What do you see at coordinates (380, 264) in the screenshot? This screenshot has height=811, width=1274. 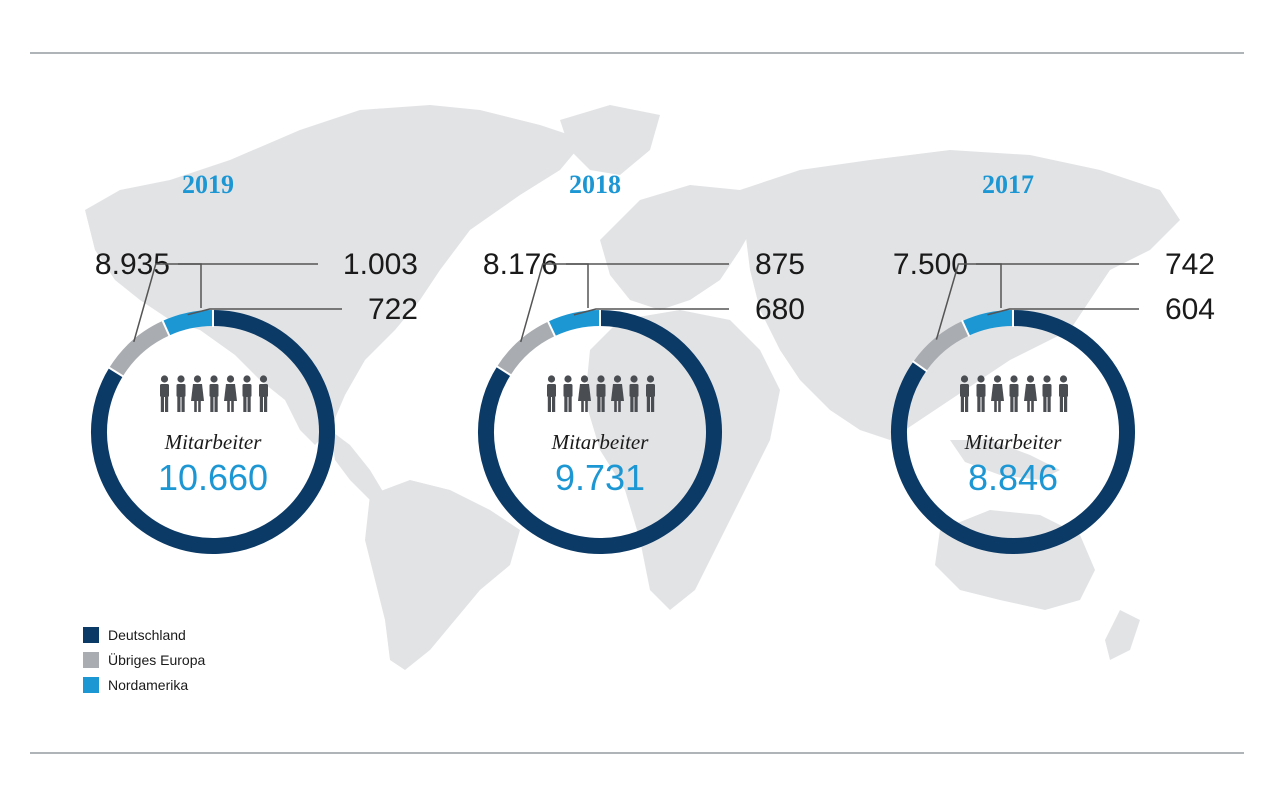 I see `value-label-übriges-europa: 1.003` at bounding box center [380, 264].